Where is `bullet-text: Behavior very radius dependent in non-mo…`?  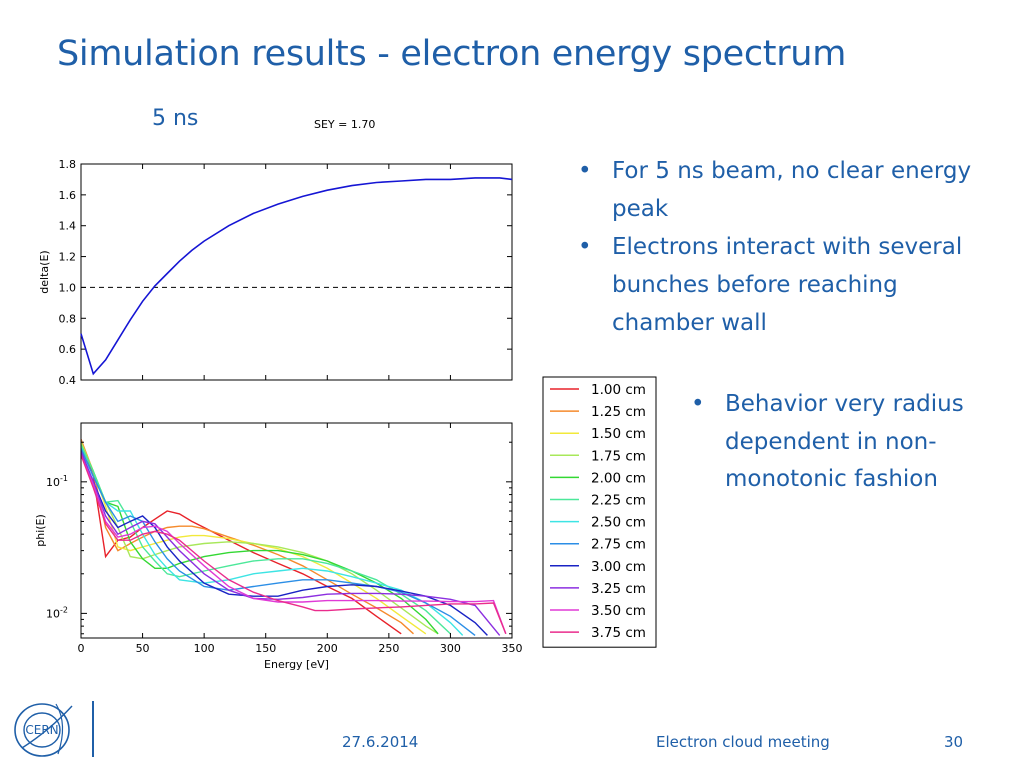
bullet-text: Behavior very radius dependent in non-mo… is located at coordinates (844, 441).